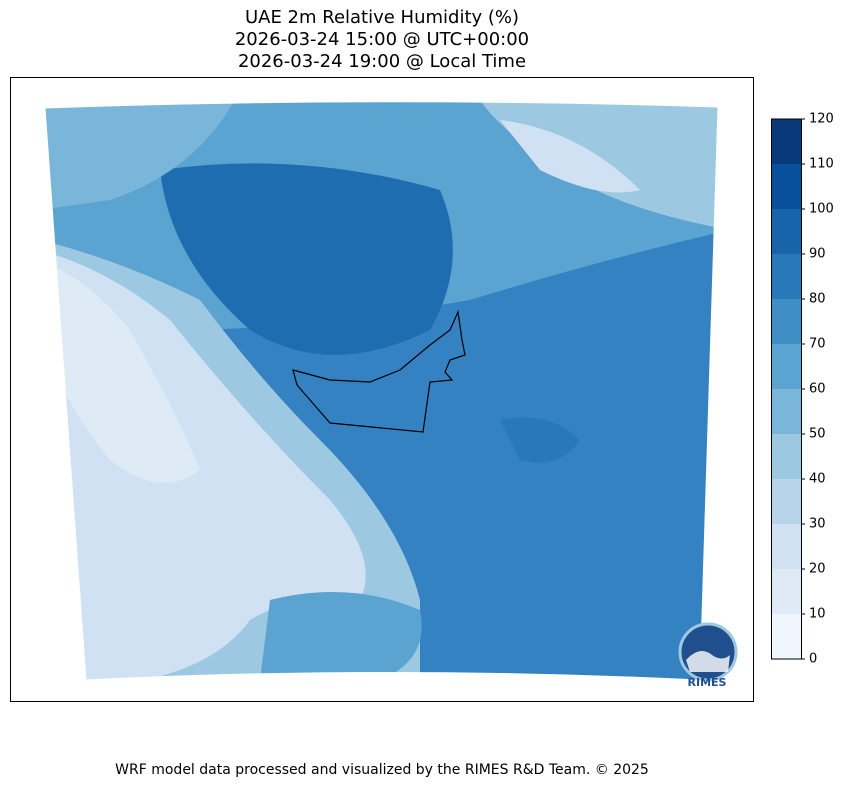  What do you see at coordinates (821, 119) in the screenshot?
I see `colorbar-tick-label: 120` at bounding box center [821, 119].